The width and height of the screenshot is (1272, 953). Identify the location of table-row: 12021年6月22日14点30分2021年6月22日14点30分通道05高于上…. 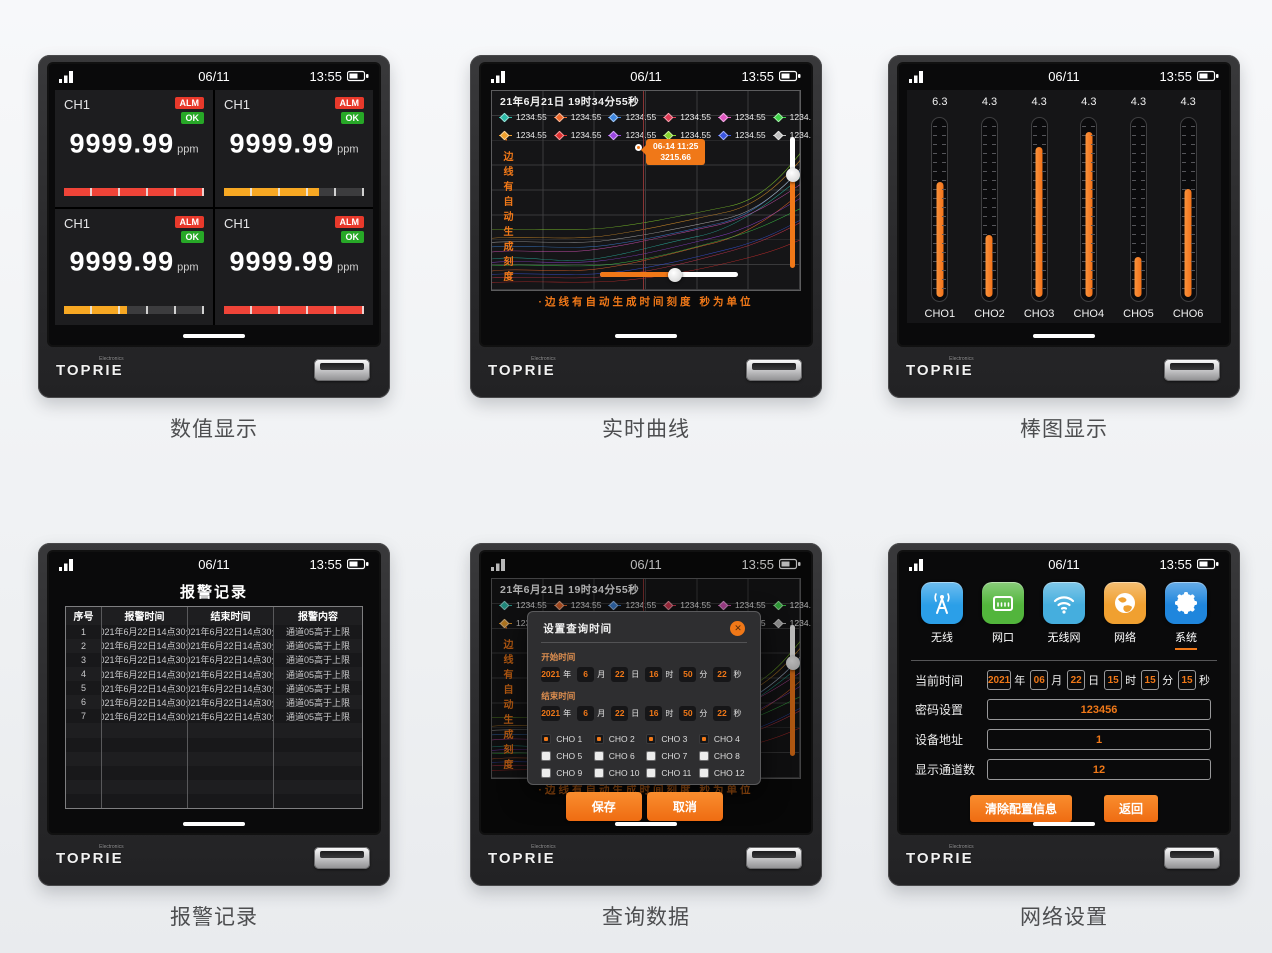
(214, 631).